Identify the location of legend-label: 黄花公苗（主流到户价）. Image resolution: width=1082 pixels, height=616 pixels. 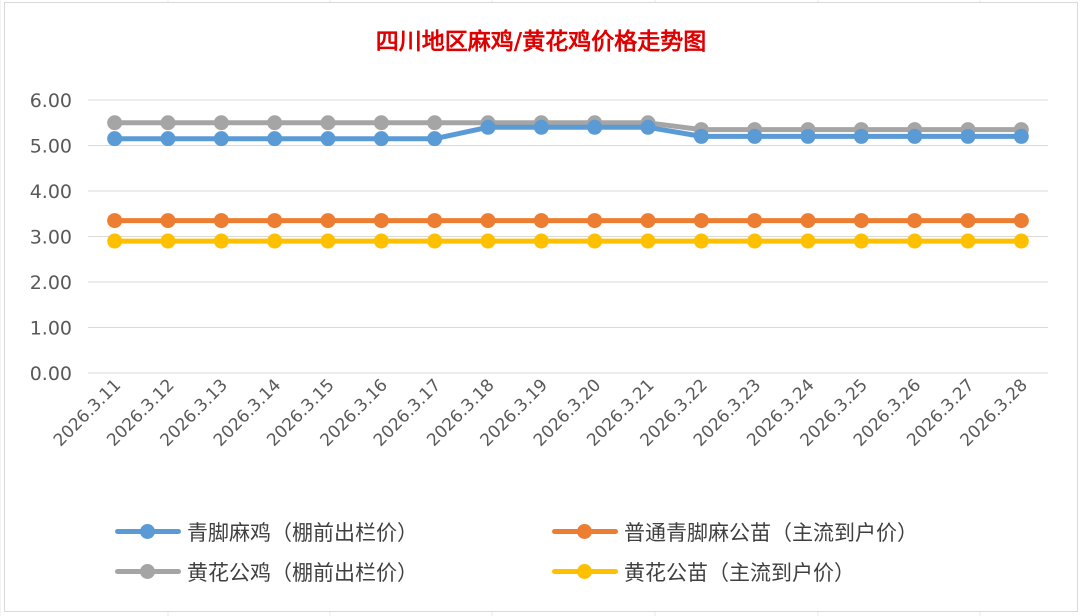
(739, 573).